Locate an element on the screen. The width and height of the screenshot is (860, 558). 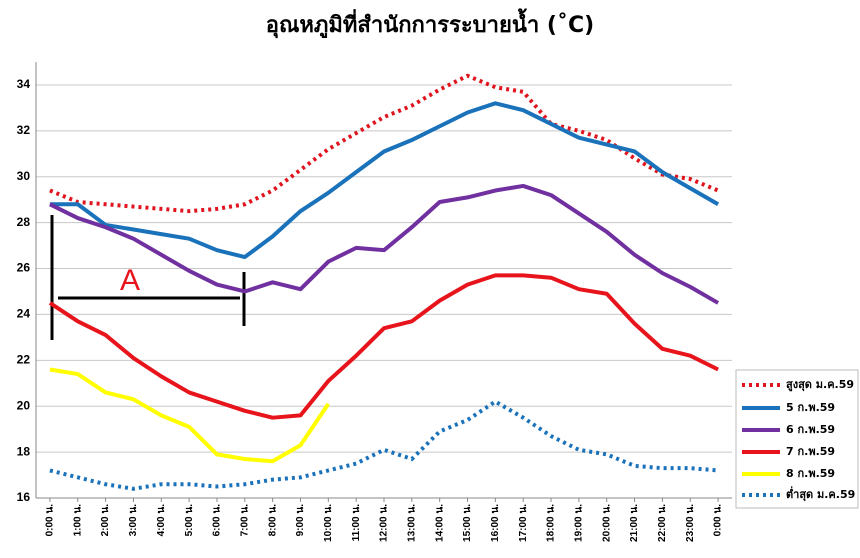
x-tick-label: 20:00 น. is located at coordinates (606, 523).